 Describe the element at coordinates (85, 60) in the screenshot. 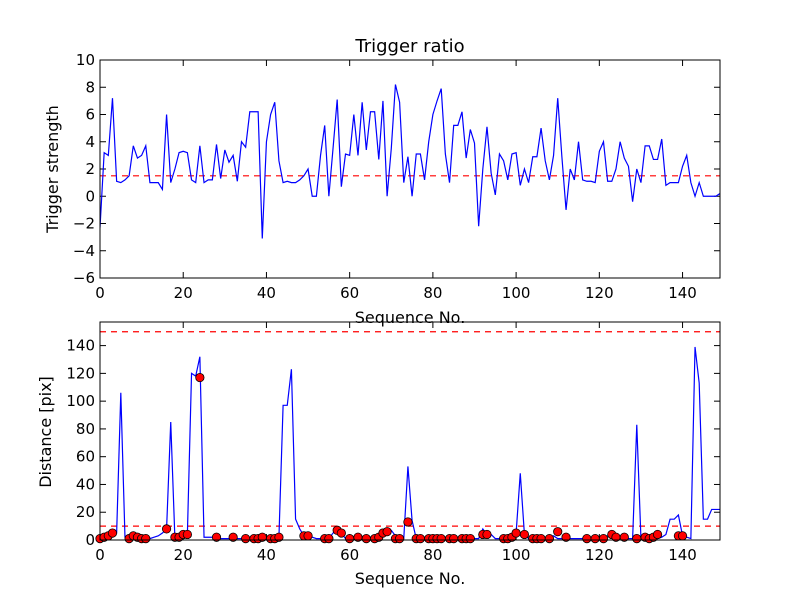

I see `y-tick-label: 10` at that location.